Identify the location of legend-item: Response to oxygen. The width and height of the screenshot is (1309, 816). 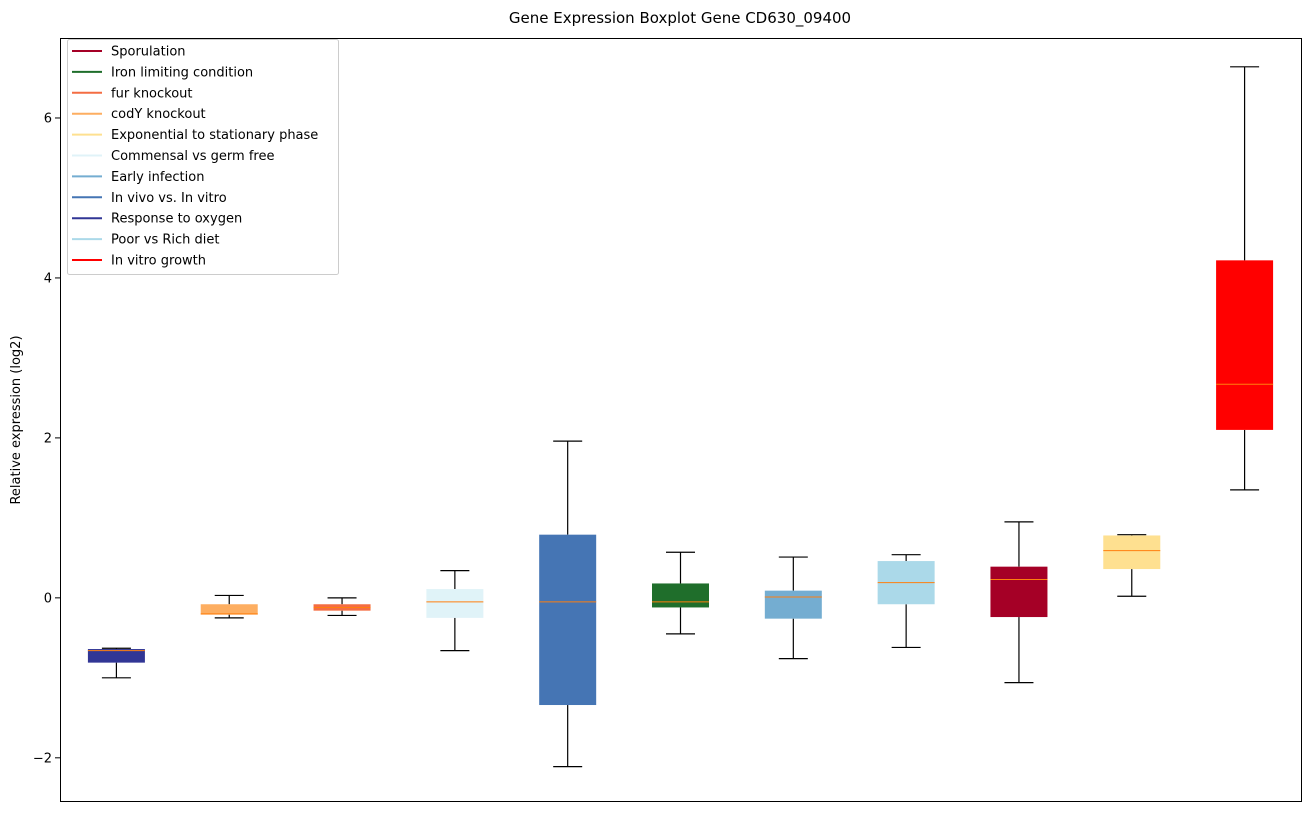
(157, 219).